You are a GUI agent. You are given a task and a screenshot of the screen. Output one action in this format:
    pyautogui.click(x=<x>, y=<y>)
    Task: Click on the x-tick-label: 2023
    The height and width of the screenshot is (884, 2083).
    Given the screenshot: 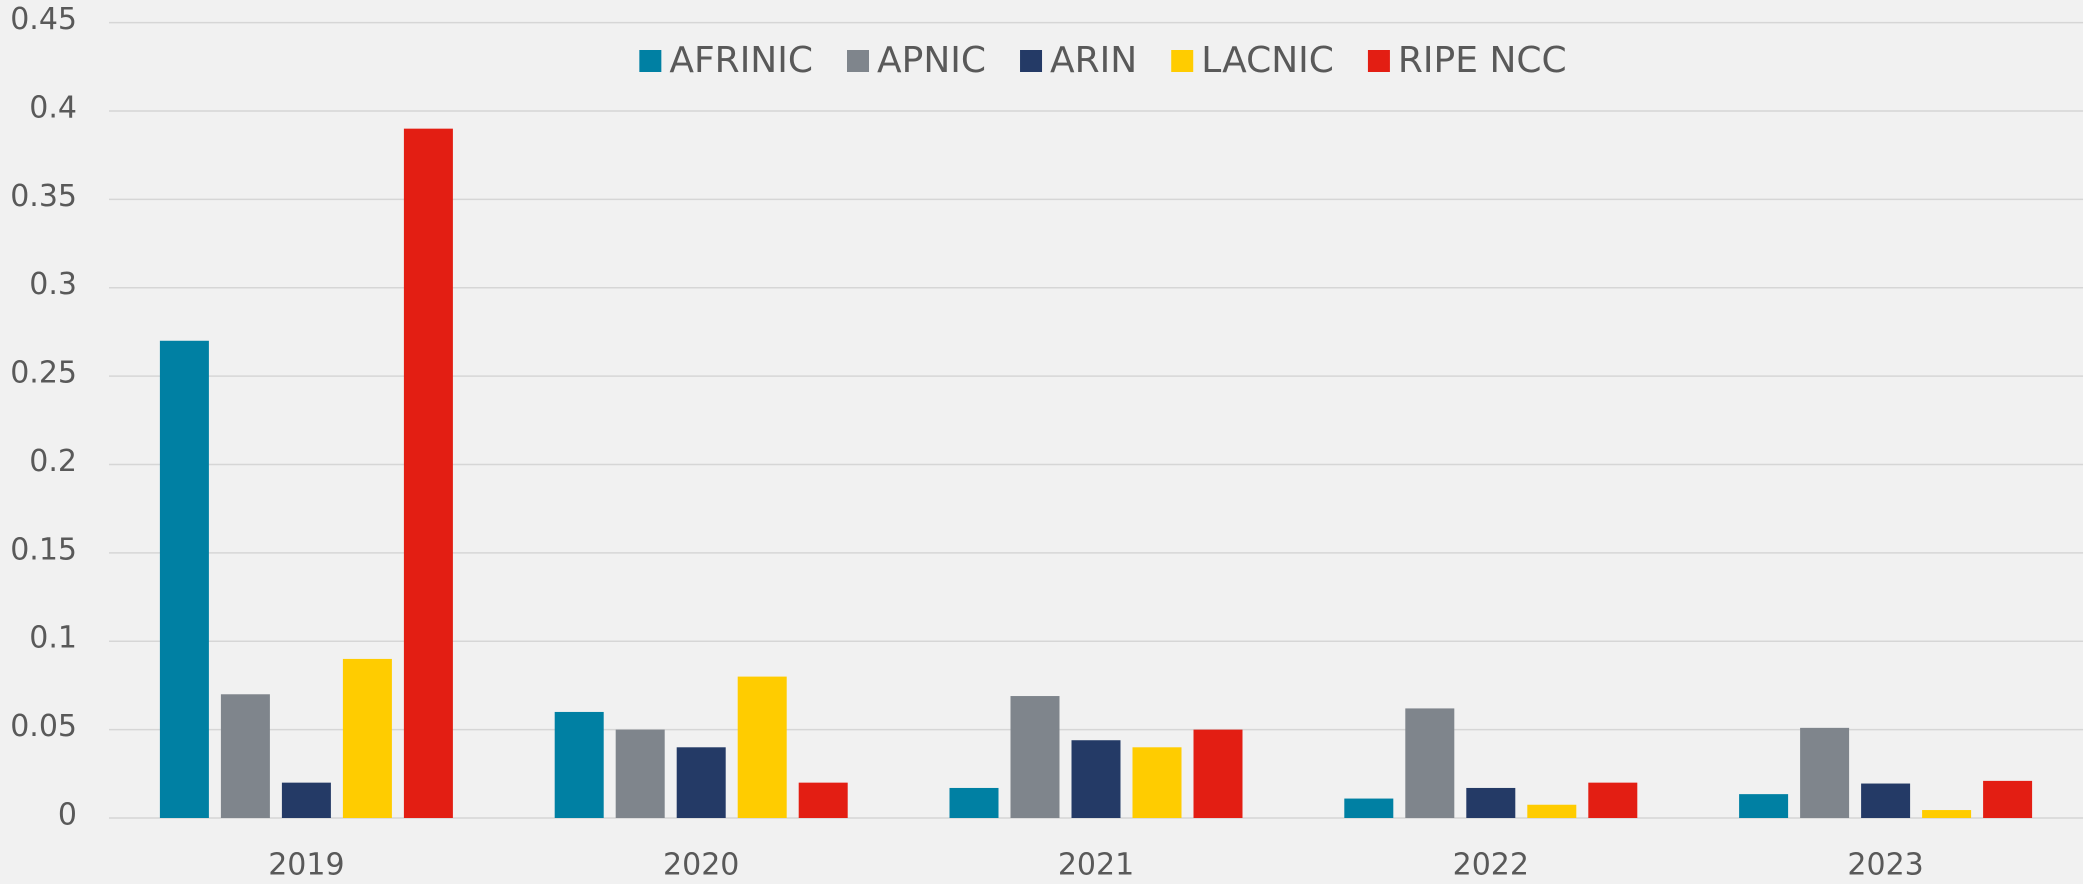 What is the action you would take?
    pyautogui.click(x=1885, y=865)
    